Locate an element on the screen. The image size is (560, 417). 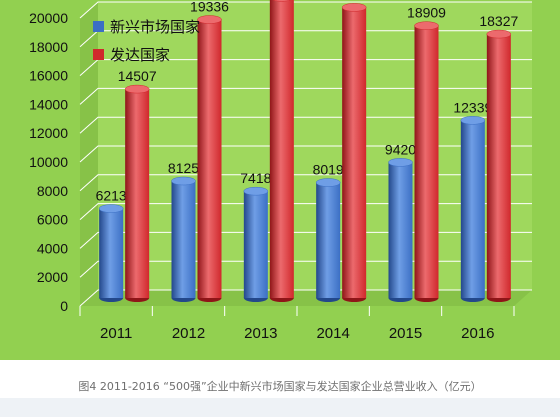
data-label: 12339 is located at coordinates (472, 107).